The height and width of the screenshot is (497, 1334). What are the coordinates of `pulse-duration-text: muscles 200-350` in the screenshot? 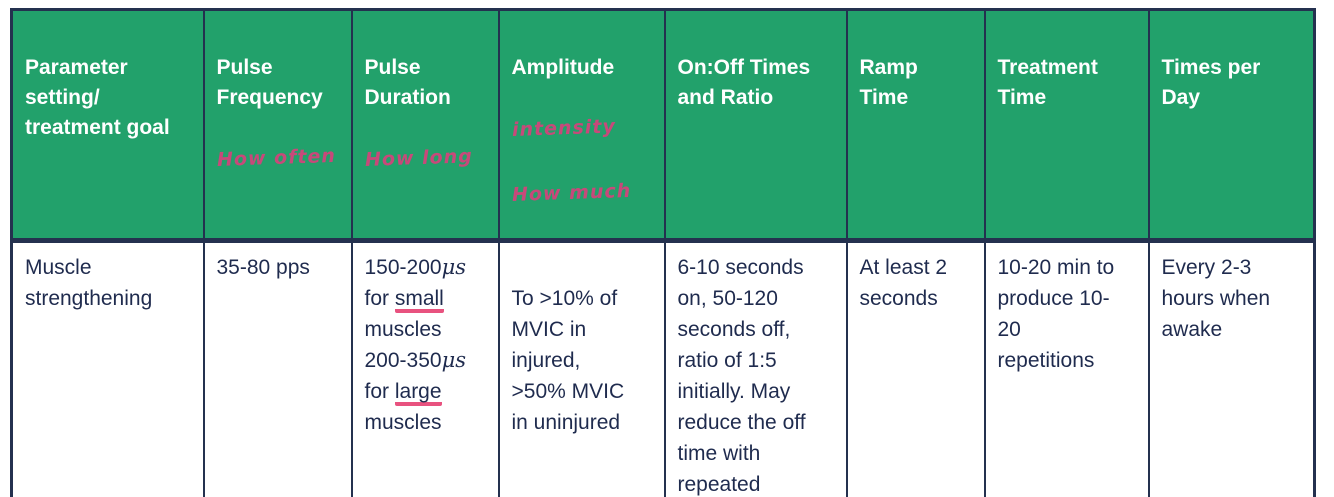 It's located at (403, 345).